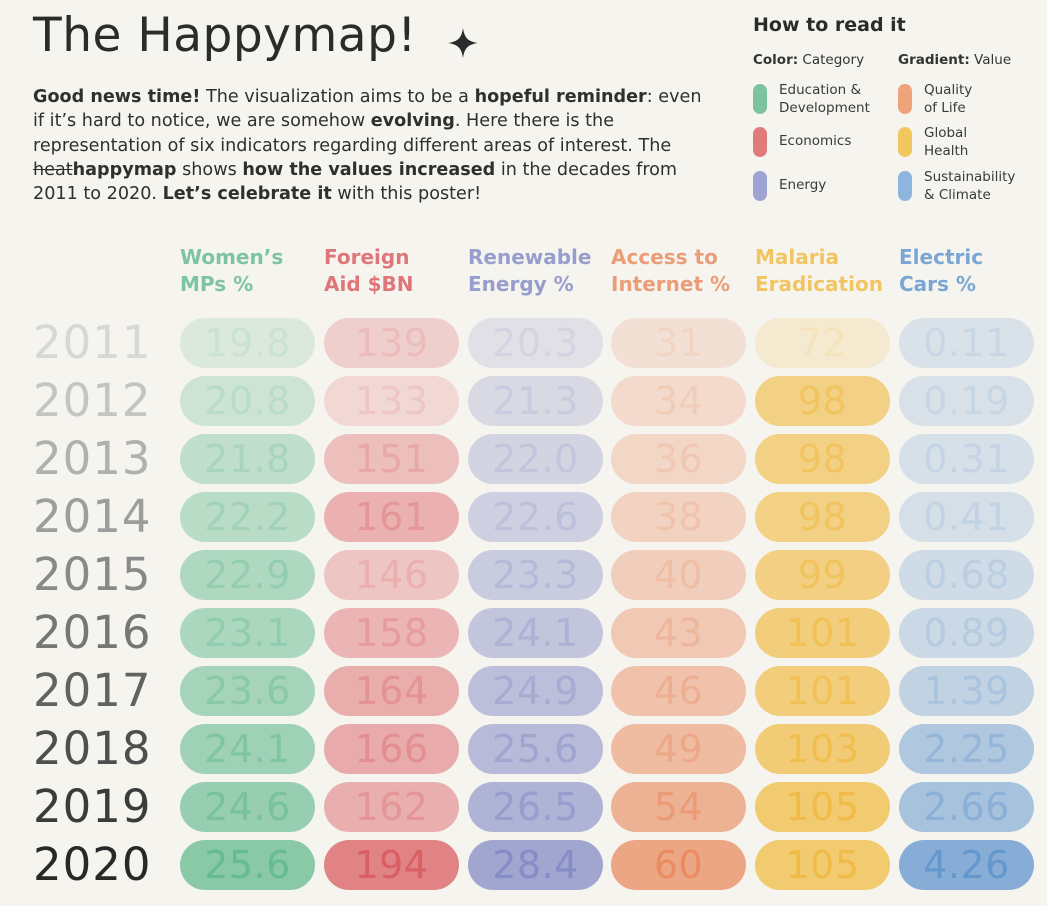 The image size is (1047, 906). Describe the element at coordinates (966, 865) in the screenshot. I see `heatmap-cell: 4.26` at that location.